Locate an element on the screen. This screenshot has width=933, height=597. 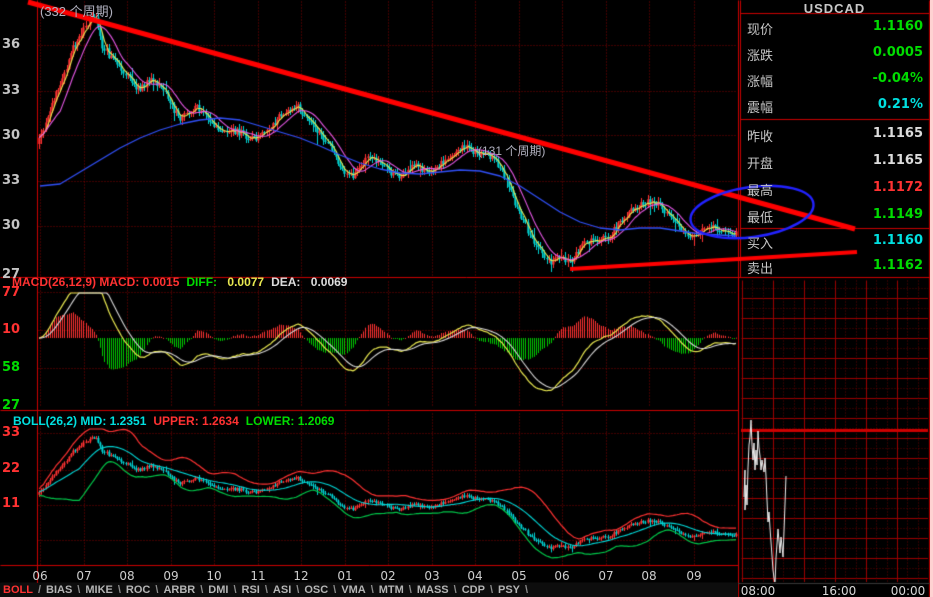
tab-item-roc: ROC is located at coordinates (138, 590).